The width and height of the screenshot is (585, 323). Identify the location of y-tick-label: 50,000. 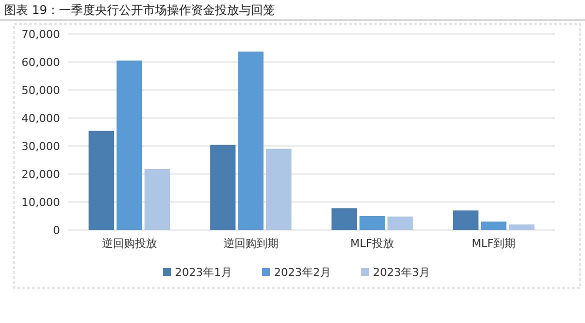
(41, 90).